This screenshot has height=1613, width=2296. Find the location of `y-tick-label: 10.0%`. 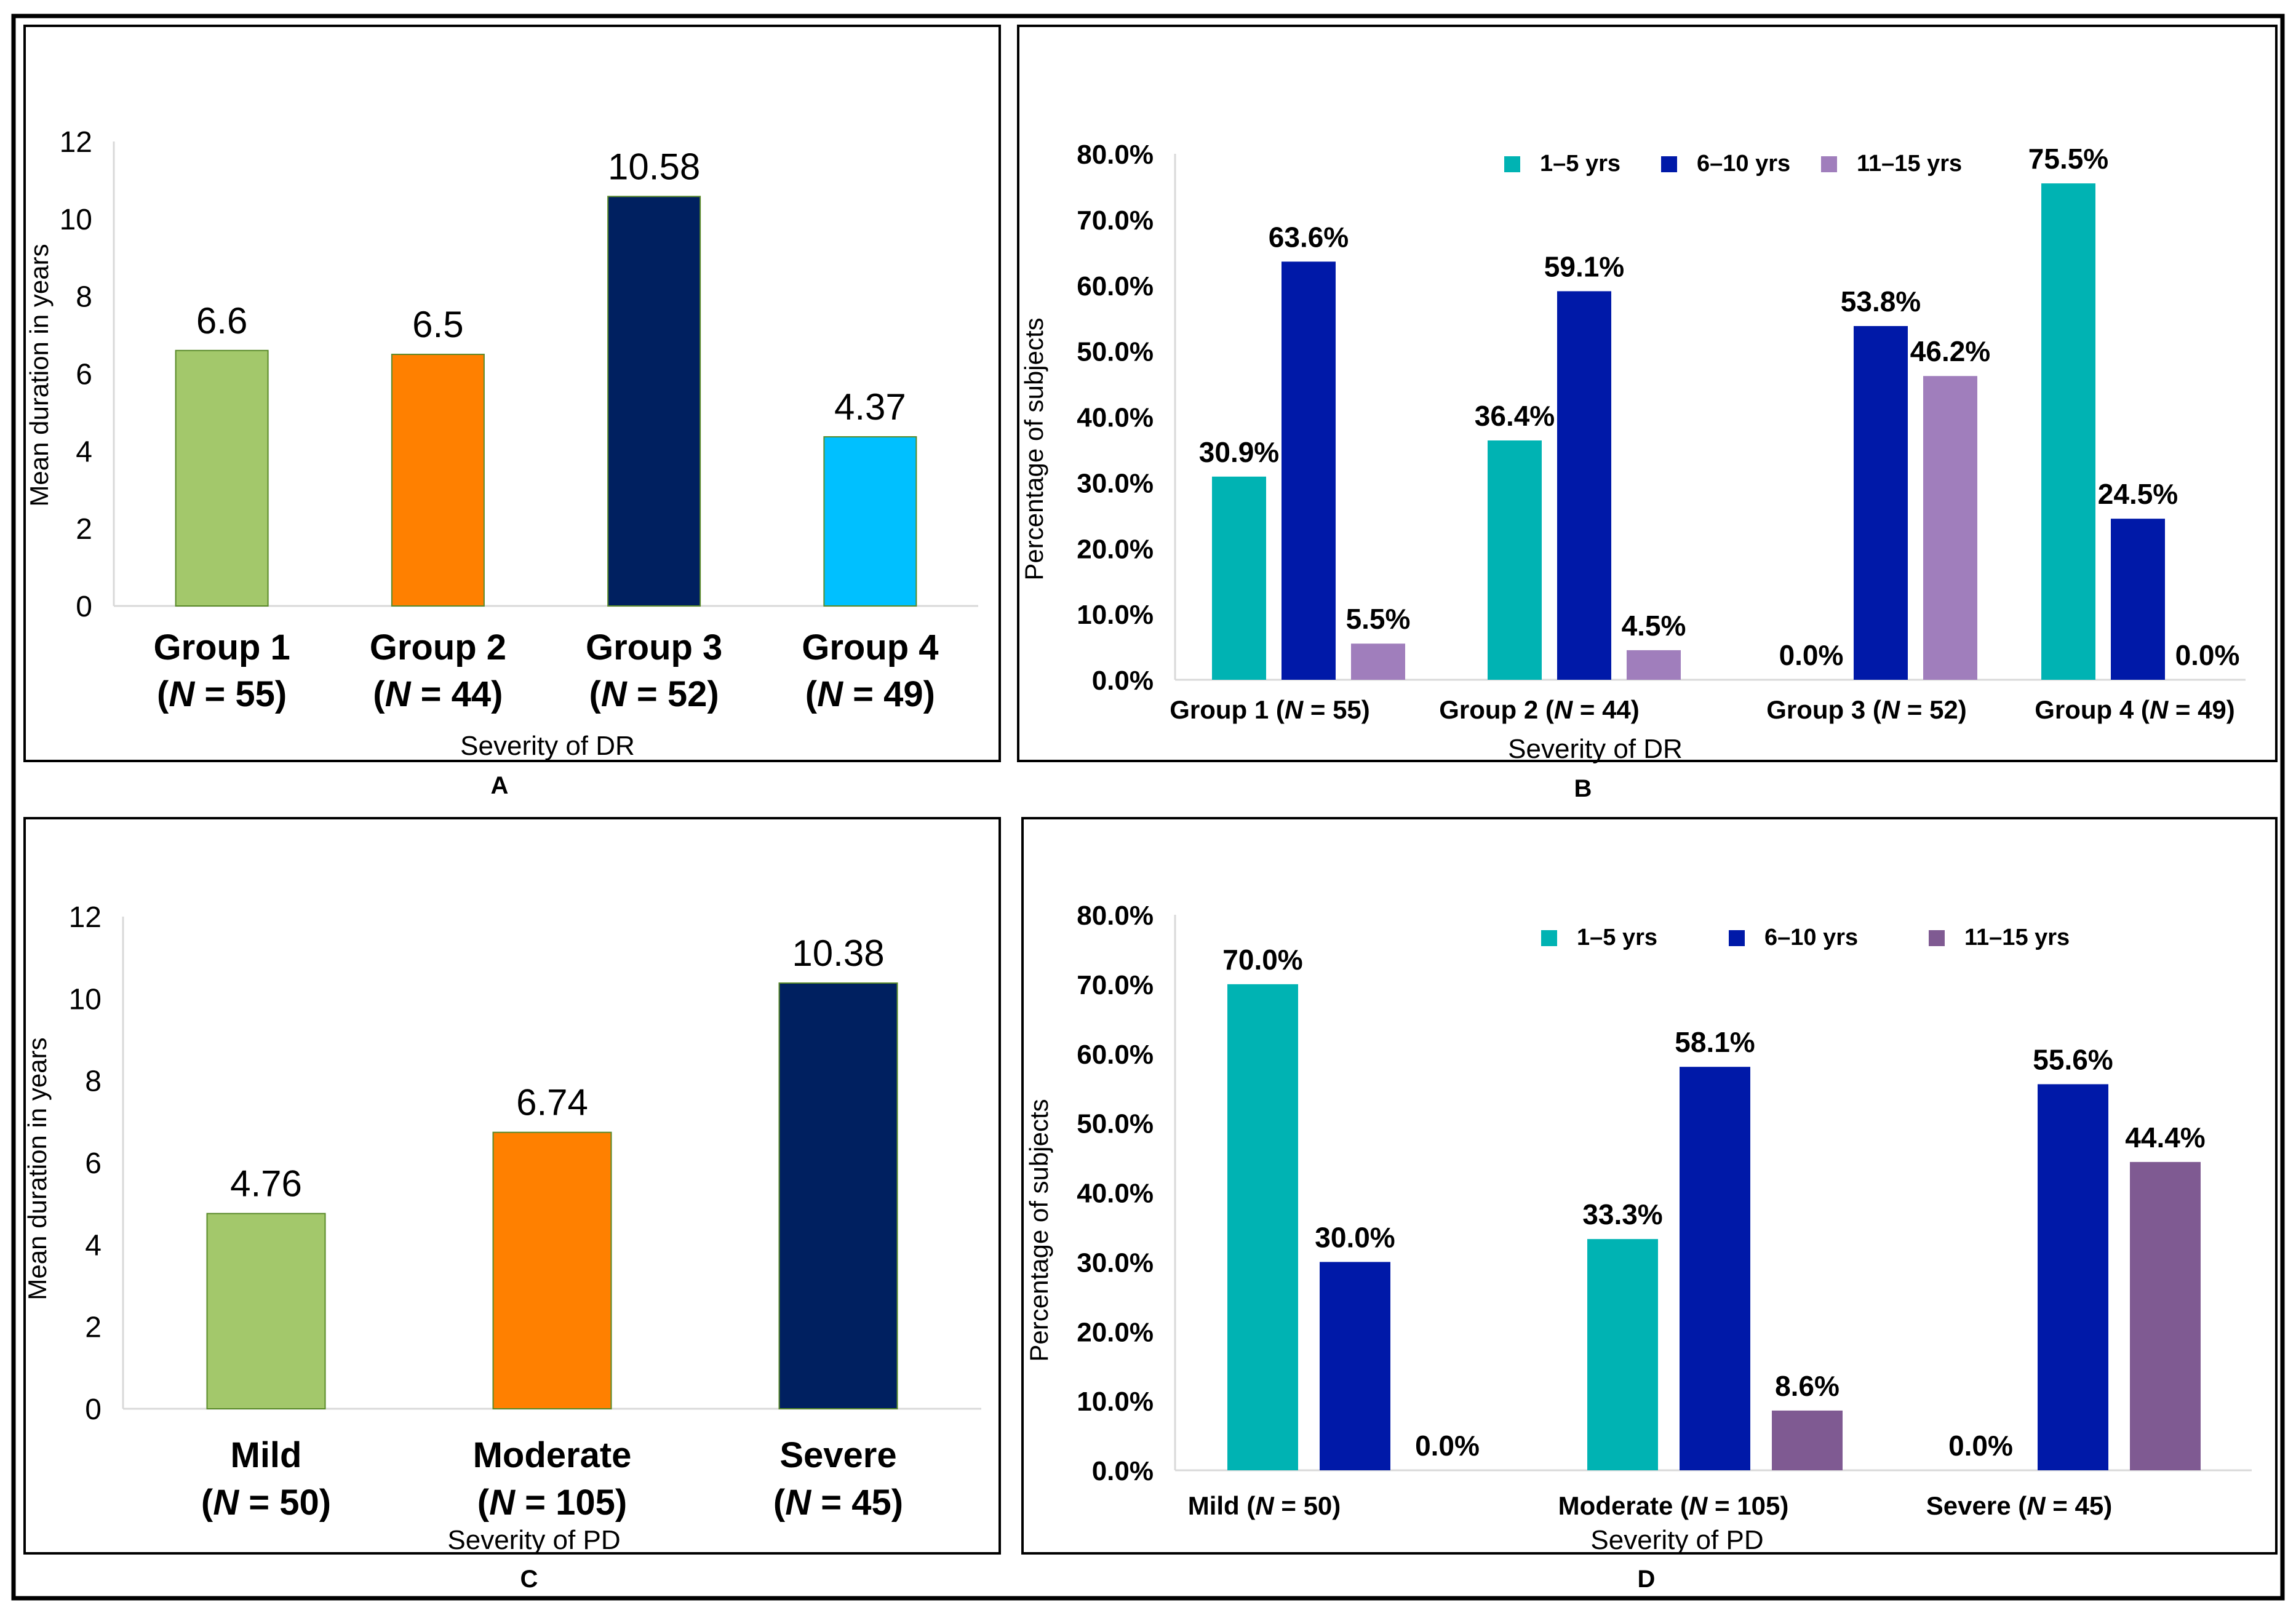

y-tick-label: 10.0% is located at coordinates (1116, 1402).